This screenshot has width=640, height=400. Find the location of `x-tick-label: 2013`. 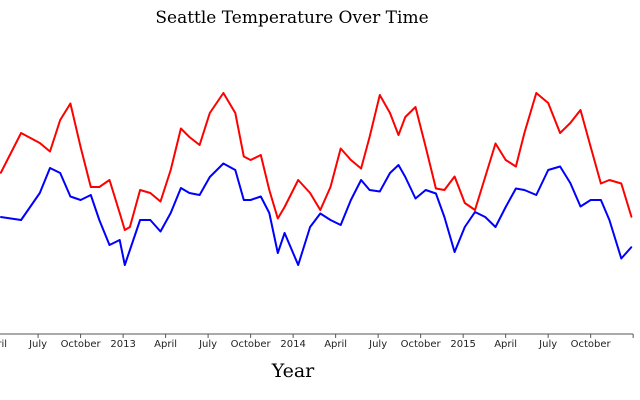

x-tick-label: 2013 is located at coordinates (122, 344).